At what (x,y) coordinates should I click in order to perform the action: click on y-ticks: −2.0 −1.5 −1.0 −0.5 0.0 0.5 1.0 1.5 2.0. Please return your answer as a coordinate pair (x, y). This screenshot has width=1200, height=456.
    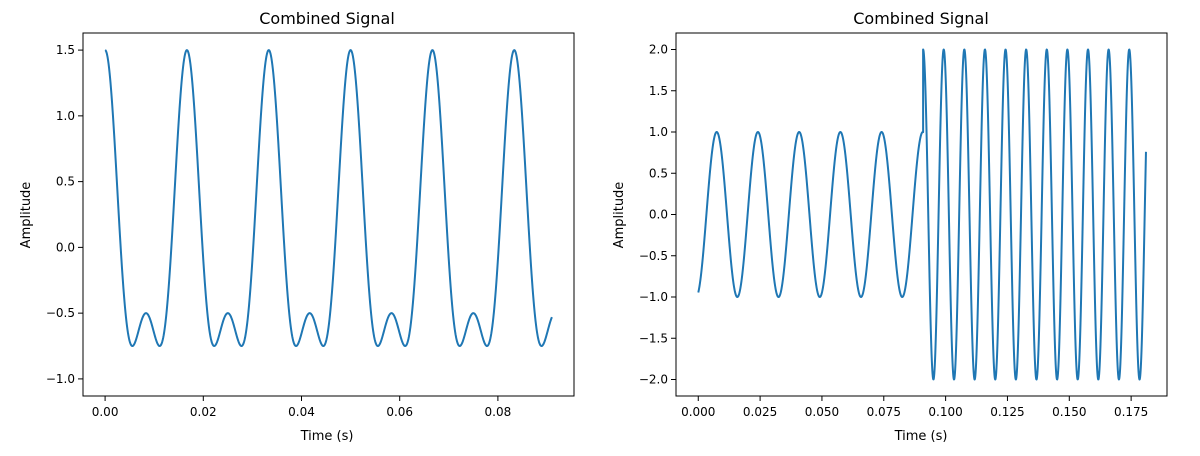
    Looking at the image, I should click on (657, 215).